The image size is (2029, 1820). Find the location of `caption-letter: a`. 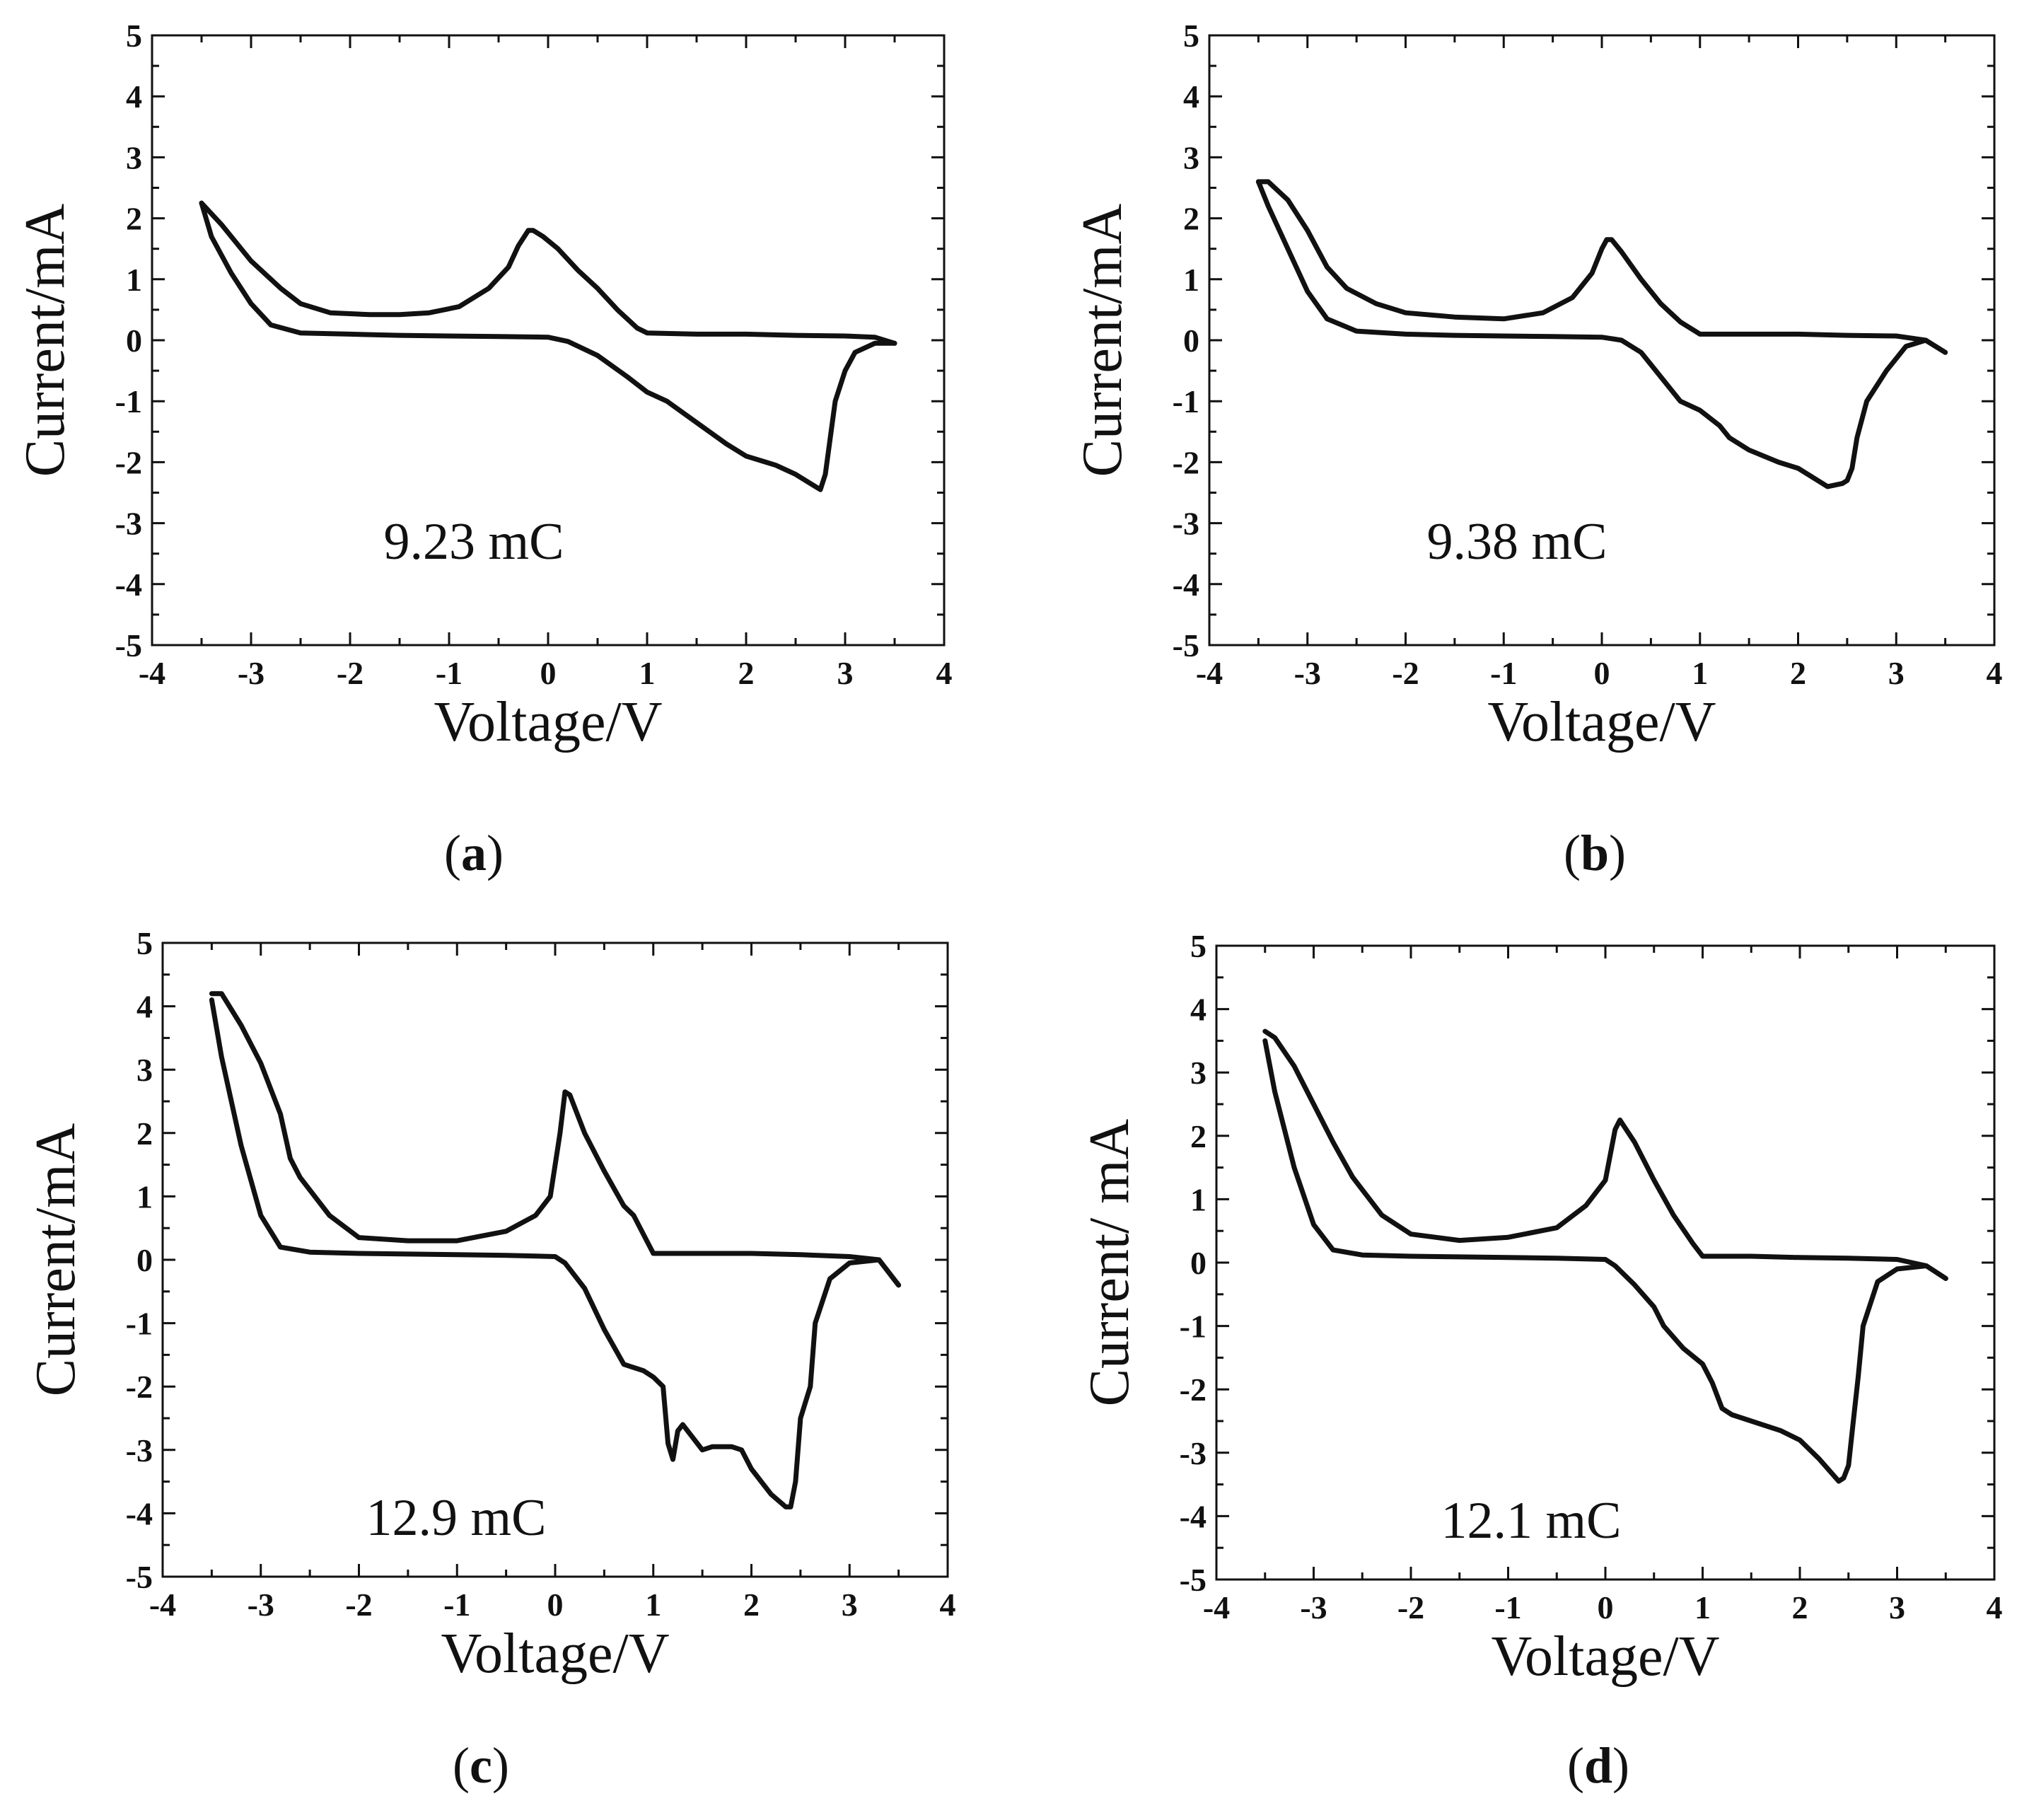

caption-letter: a is located at coordinates (474, 853).